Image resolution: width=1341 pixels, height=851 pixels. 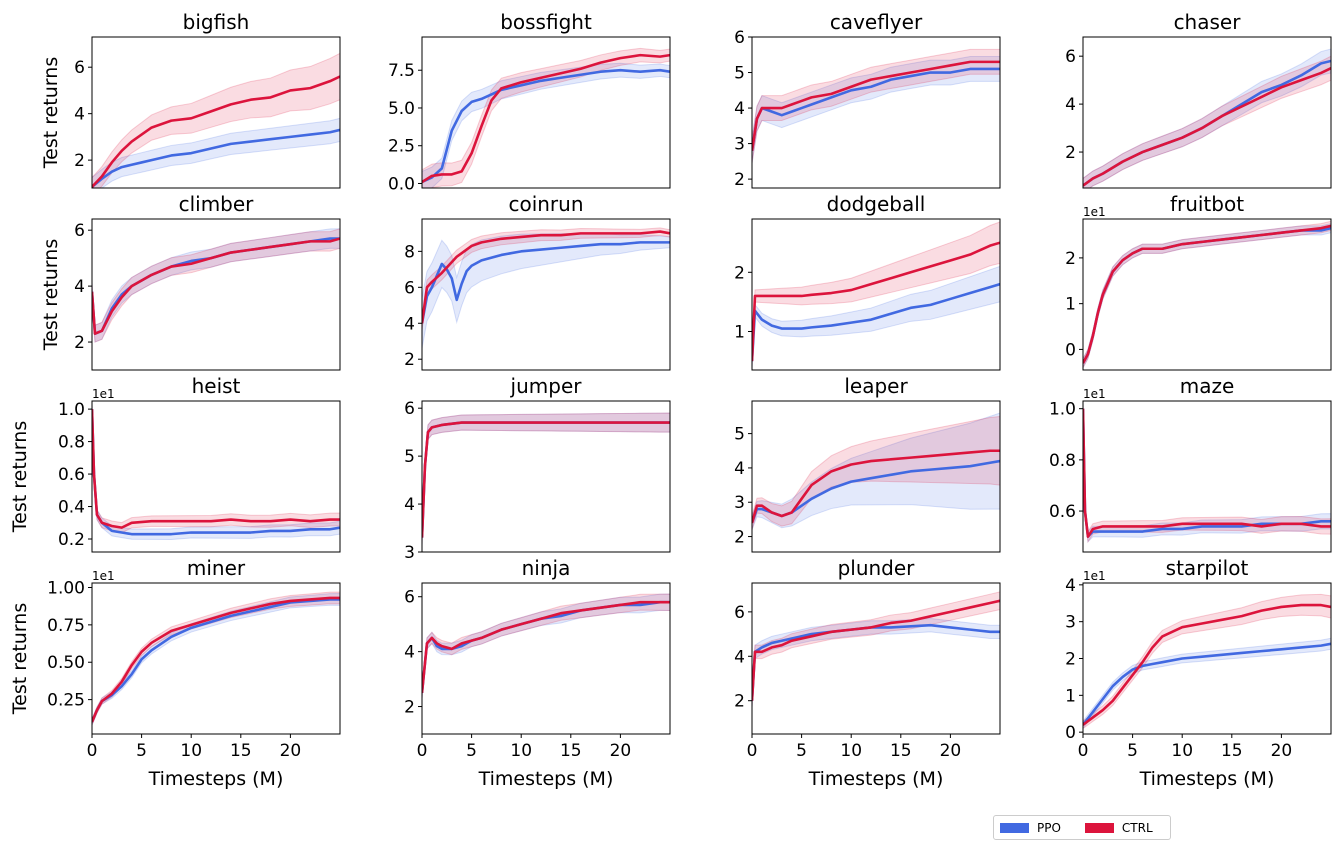 I want to click on panel-plunder: plunder 2 4 6 0 5 10 15 20 Timesteps (M), so click(x=867, y=673).